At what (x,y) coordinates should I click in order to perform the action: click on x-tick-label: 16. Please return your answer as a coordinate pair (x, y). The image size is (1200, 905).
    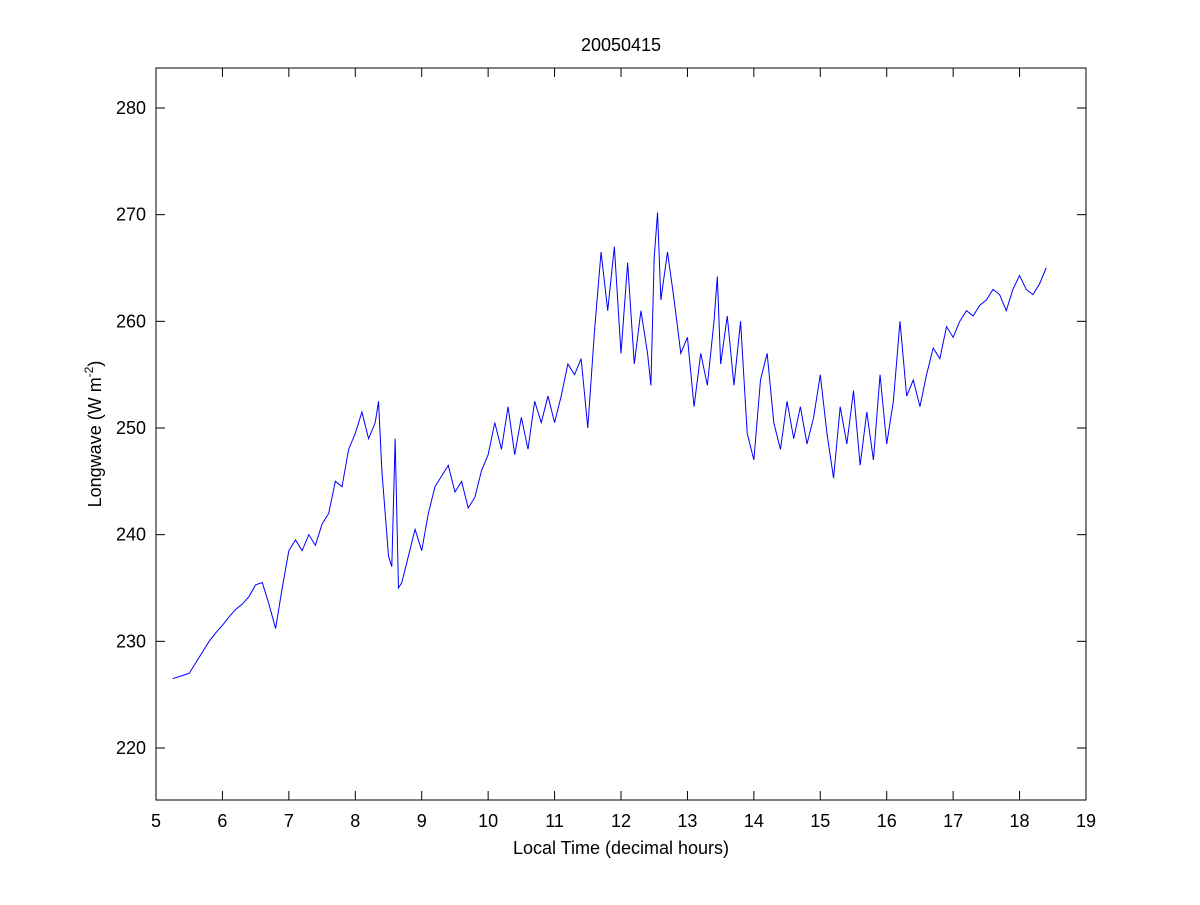
    Looking at the image, I should click on (887, 821).